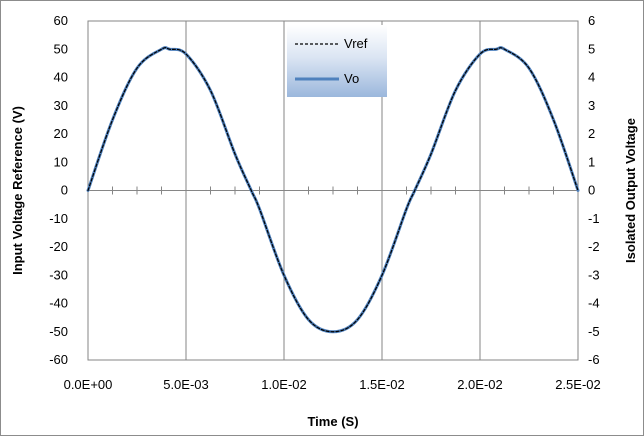 The height and width of the screenshot is (436, 644). What do you see at coordinates (58, 303) in the screenshot?
I see `y-tick-label: -40` at bounding box center [58, 303].